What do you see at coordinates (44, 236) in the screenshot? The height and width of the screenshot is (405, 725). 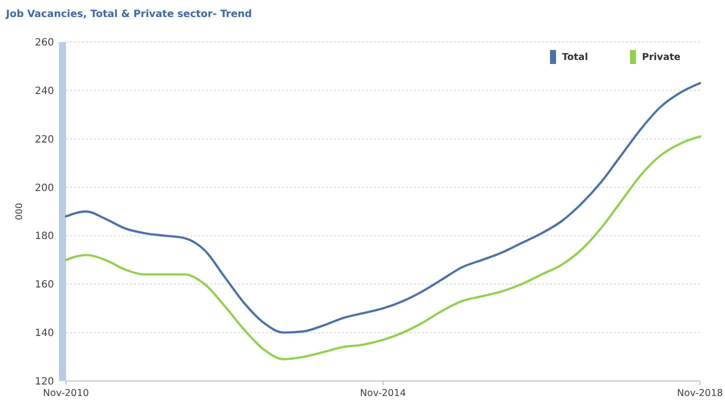 I see `y-tick-label: 180` at bounding box center [44, 236].